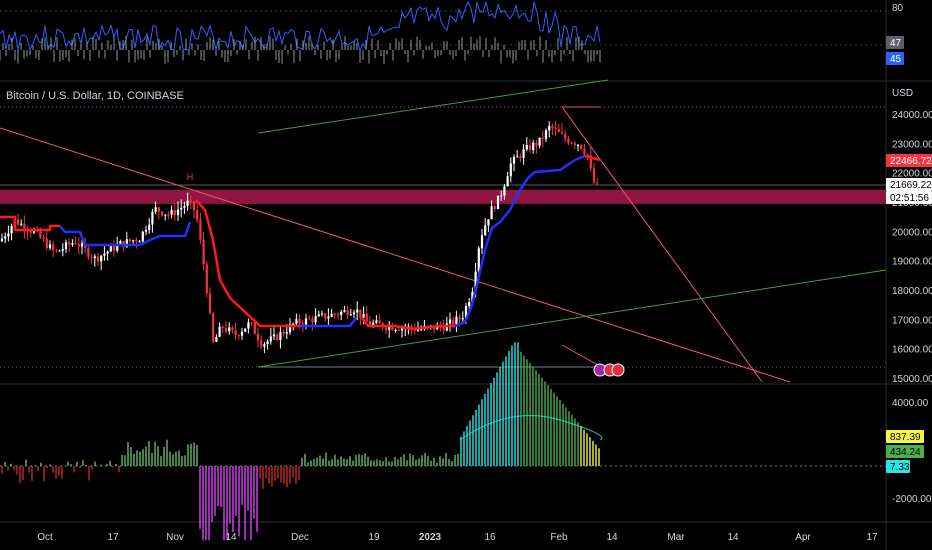  Describe the element at coordinates (443, 196) in the screenshot. I see `resistance-zone` at that location.